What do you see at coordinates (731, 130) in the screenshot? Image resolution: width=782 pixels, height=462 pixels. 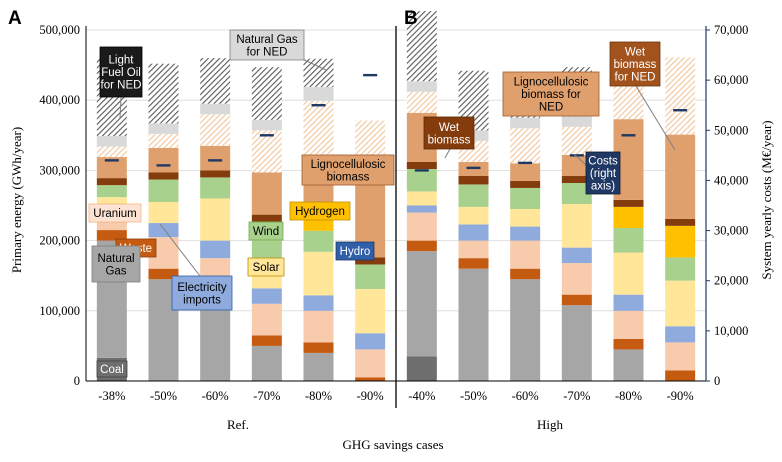 I see `y2-tick-label: 50,000` at bounding box center [731, 130].